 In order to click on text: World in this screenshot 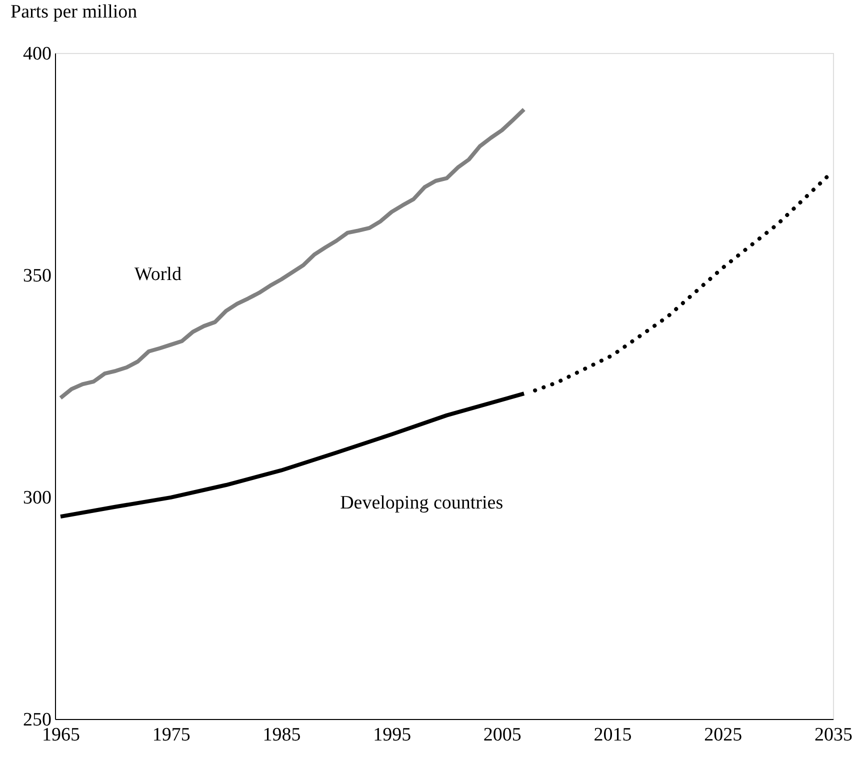, I will do `click(158, 274)`.